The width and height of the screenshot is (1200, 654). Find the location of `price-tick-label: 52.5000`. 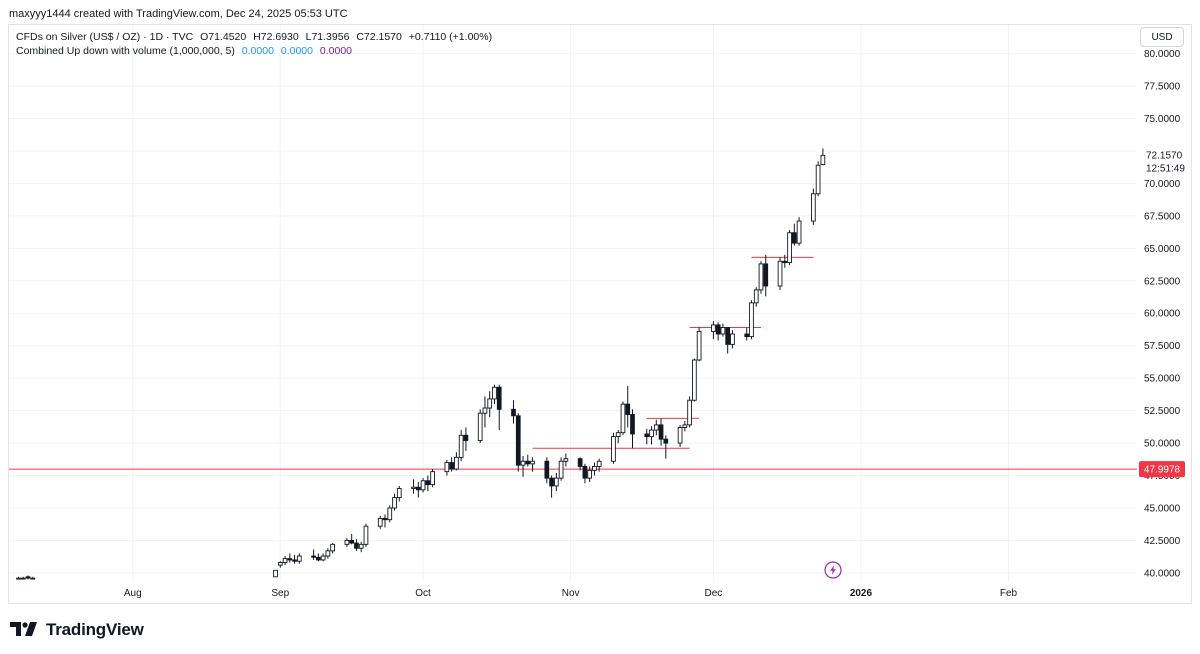

price-tick-label: 52.5000 is located at coordinates (1162, 411).